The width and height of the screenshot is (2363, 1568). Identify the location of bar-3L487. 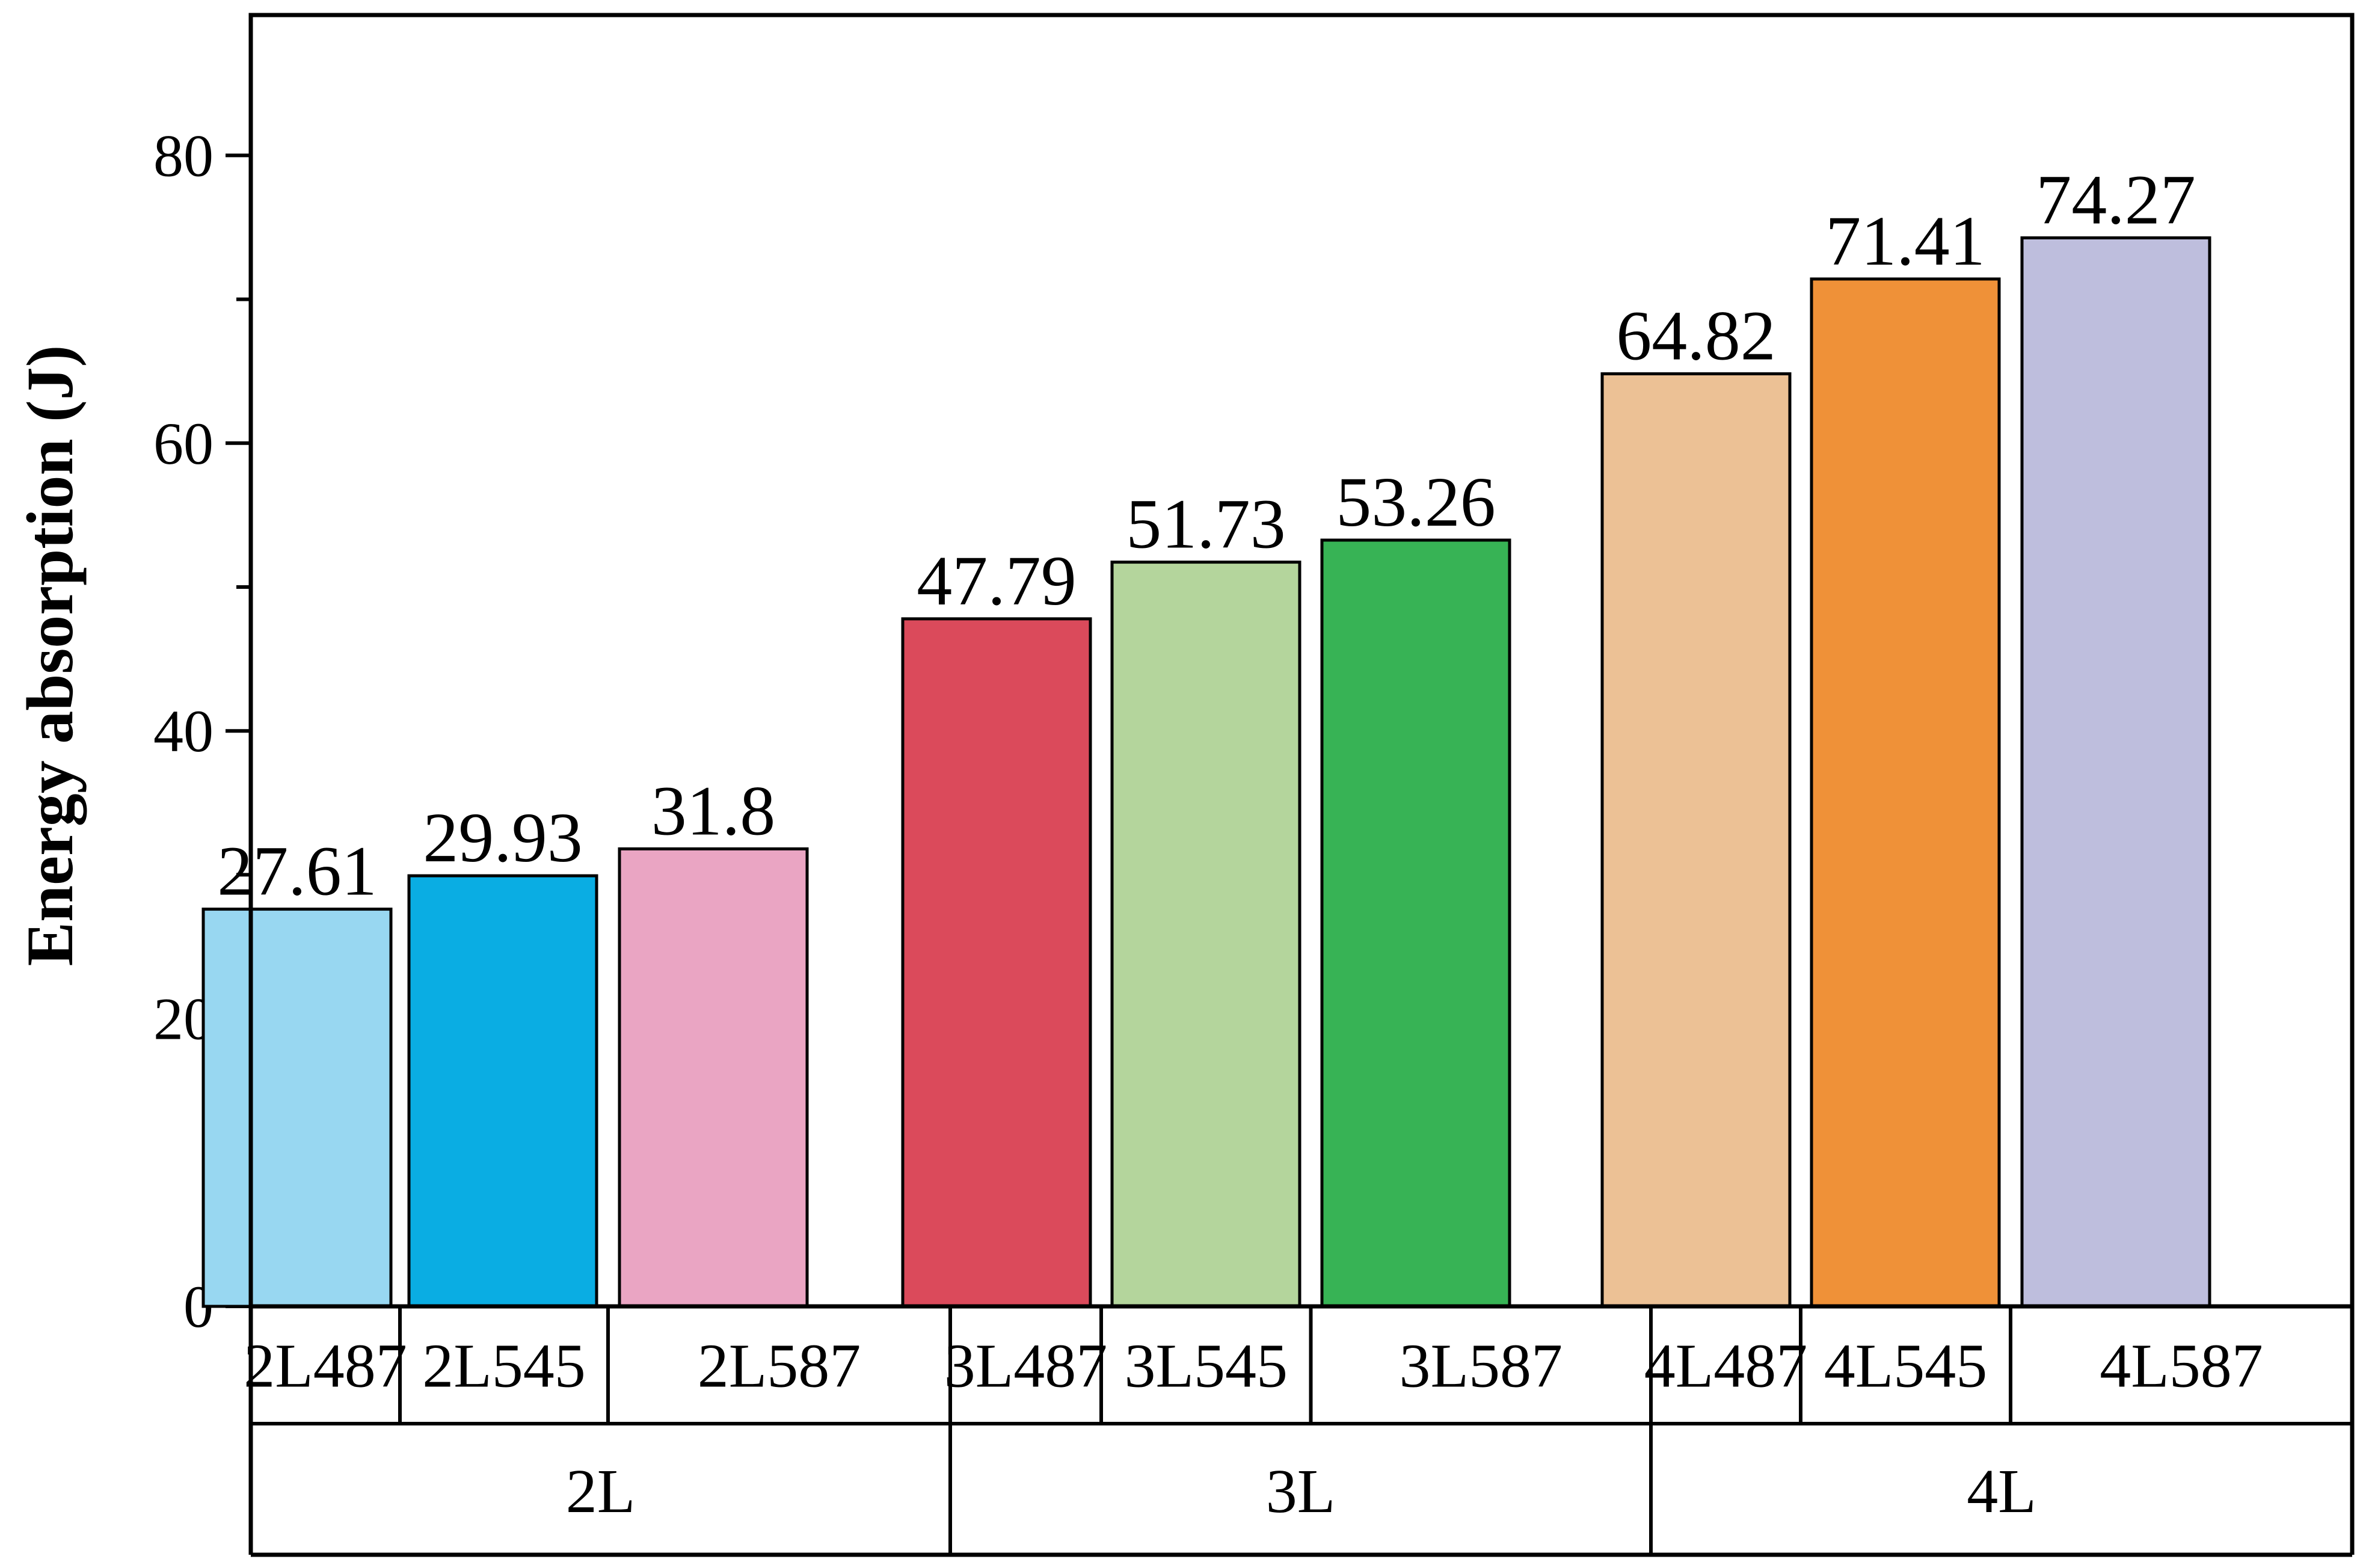
(996, 962).